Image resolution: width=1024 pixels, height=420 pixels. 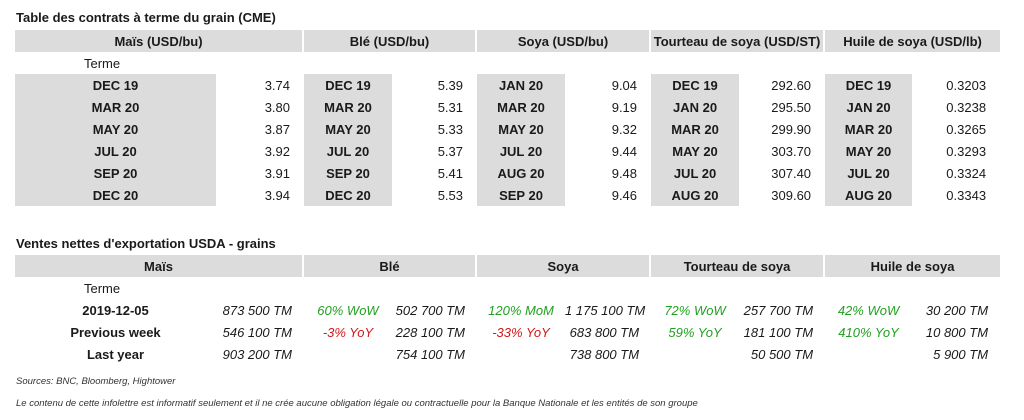 I want to click on exports-header-row: Maïs Blé Soya Tourteau de soya Huile de soya, so click(x=508, y=266).